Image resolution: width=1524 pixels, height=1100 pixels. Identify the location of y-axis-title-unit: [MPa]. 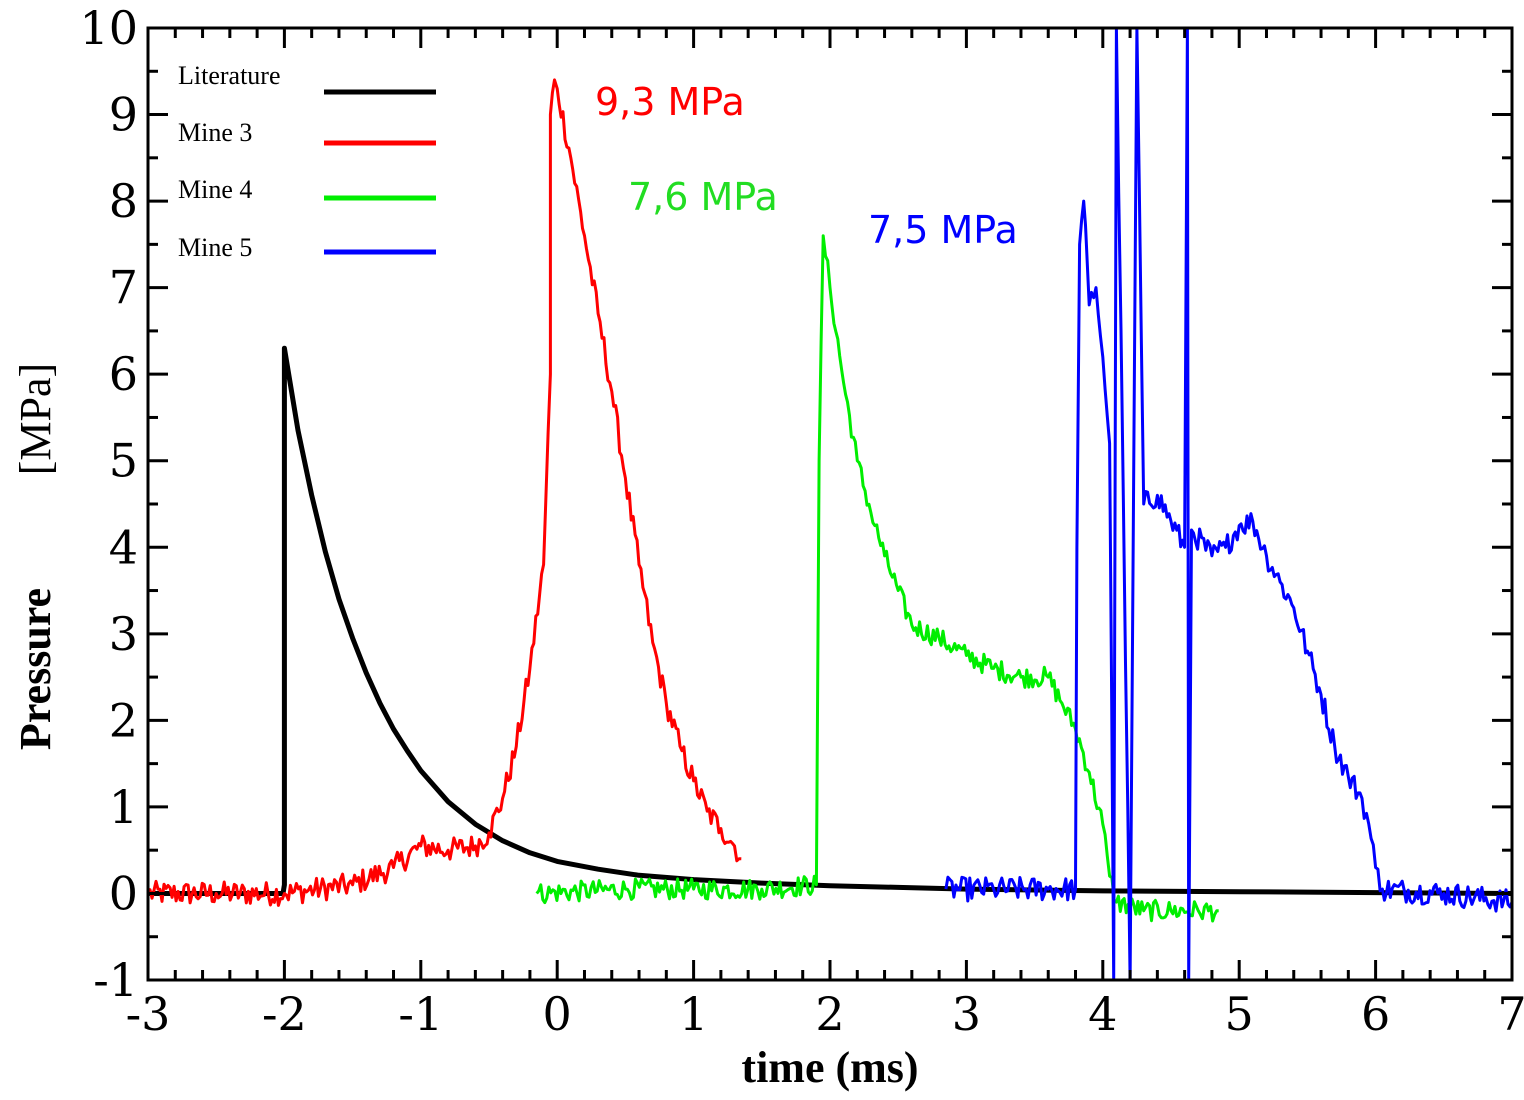
(35, 419).